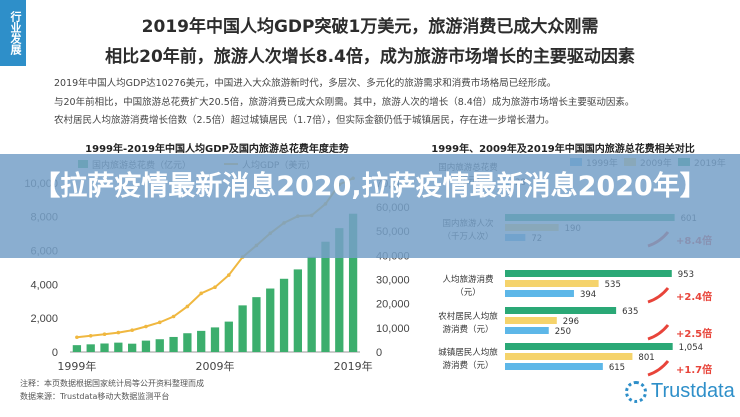  What do you see at coordinates (393, 305) in the screenshot?
I see `right-y-tick-label: 20,000` at bounding box center [393, 305].